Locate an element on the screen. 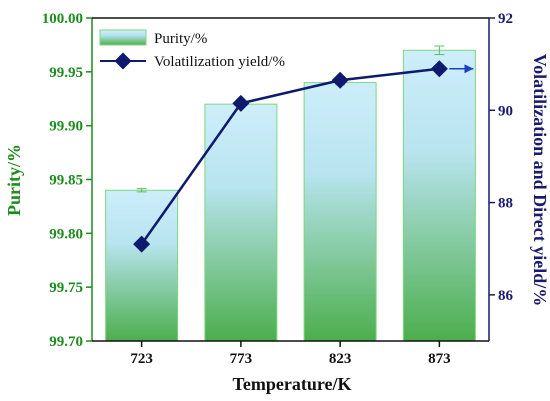 This screenshot has height=401, width=550. y-axis-left-title: Purity/% is located at coordinates (14, 180).